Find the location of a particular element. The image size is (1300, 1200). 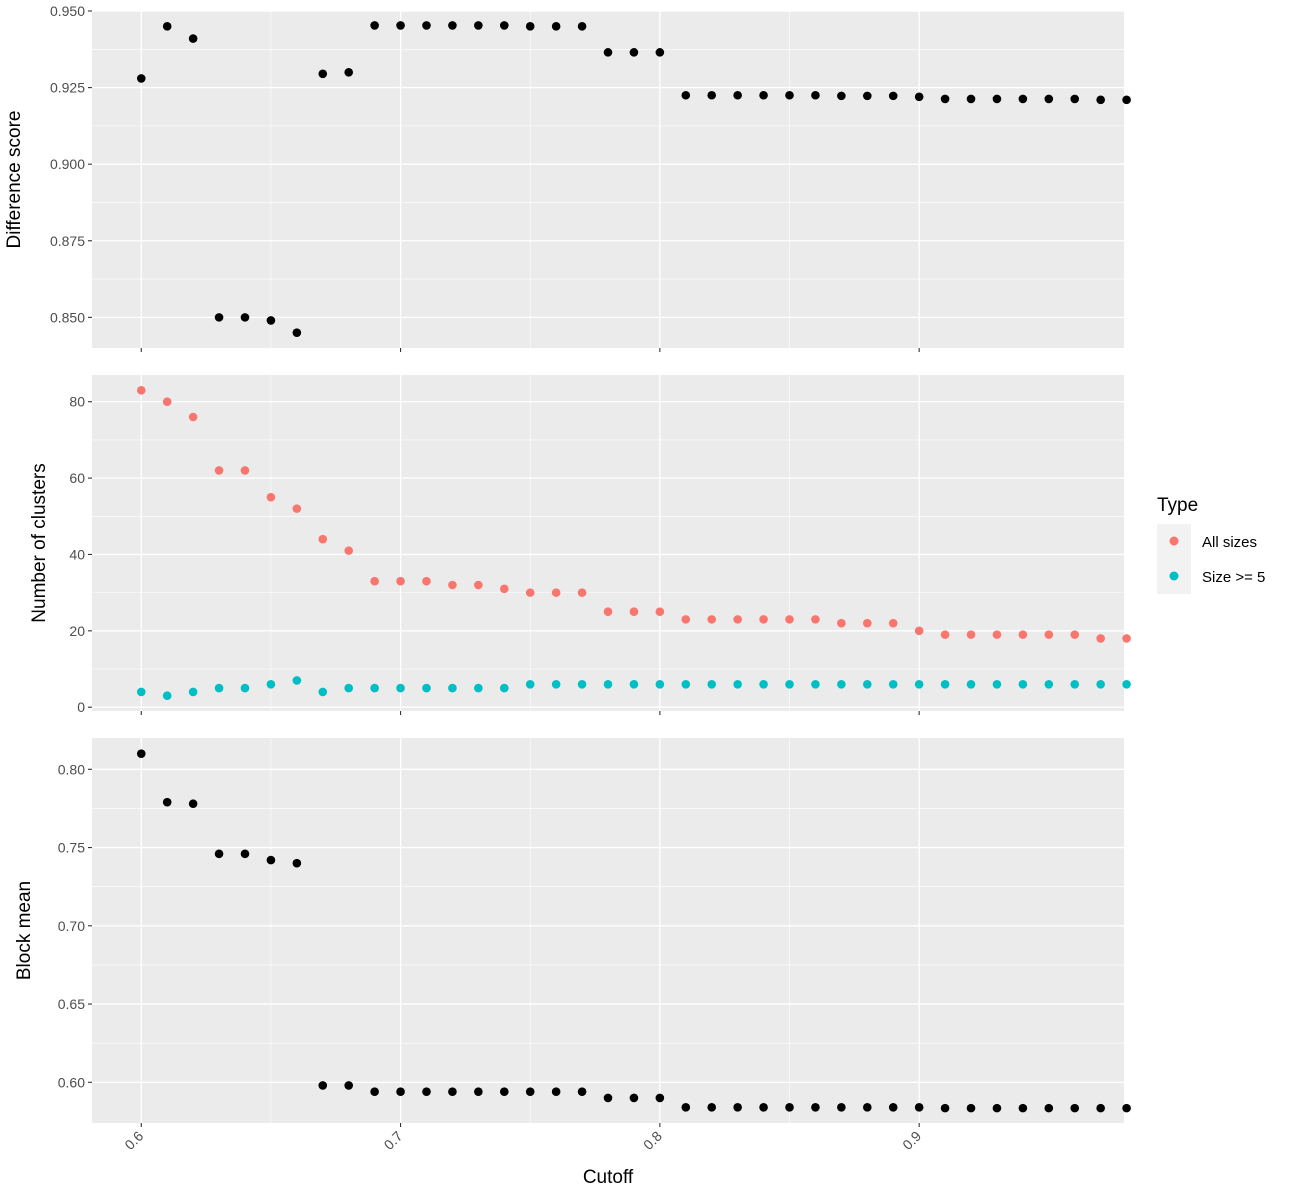

y-tick-label: 0.60 is located at coordinates (71, 1082).